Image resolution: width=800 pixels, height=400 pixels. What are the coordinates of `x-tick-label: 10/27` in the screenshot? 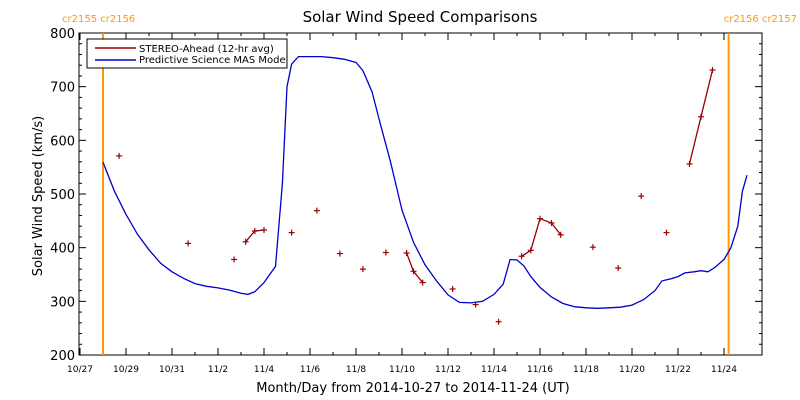 It's located at (80, 370).